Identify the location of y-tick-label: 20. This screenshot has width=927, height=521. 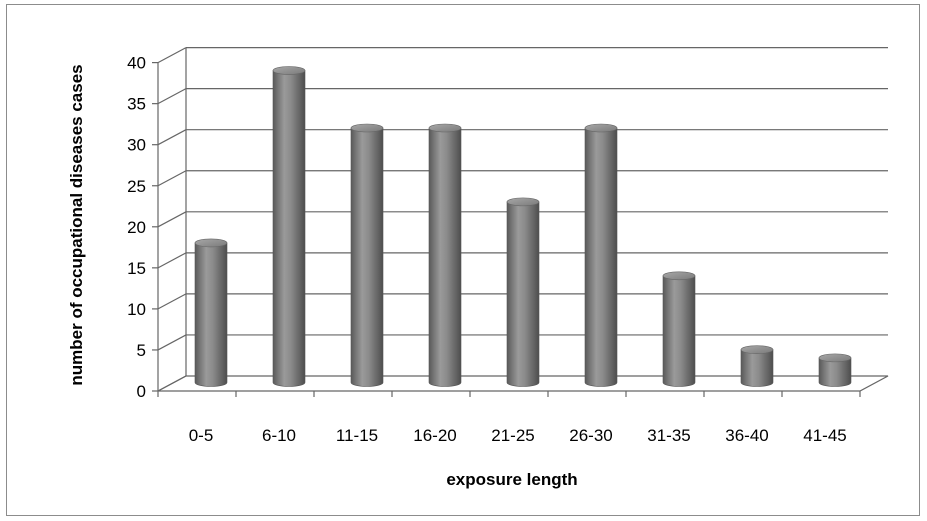
(136, 227).